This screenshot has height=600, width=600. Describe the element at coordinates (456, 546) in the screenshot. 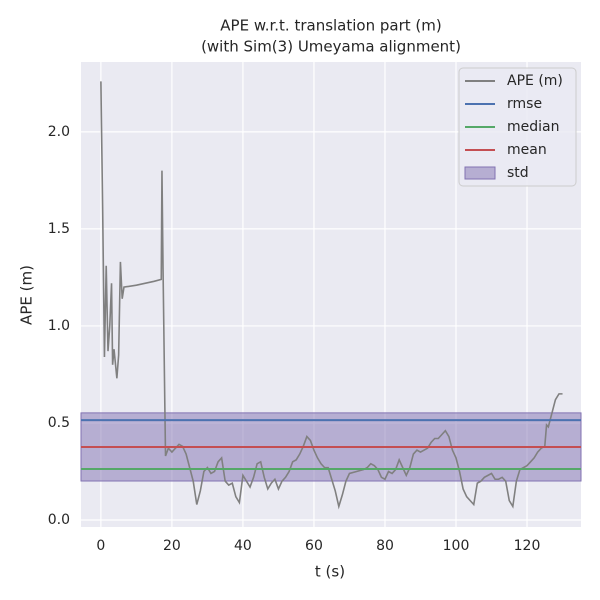

I see `x-tick-label: 100` at that location.